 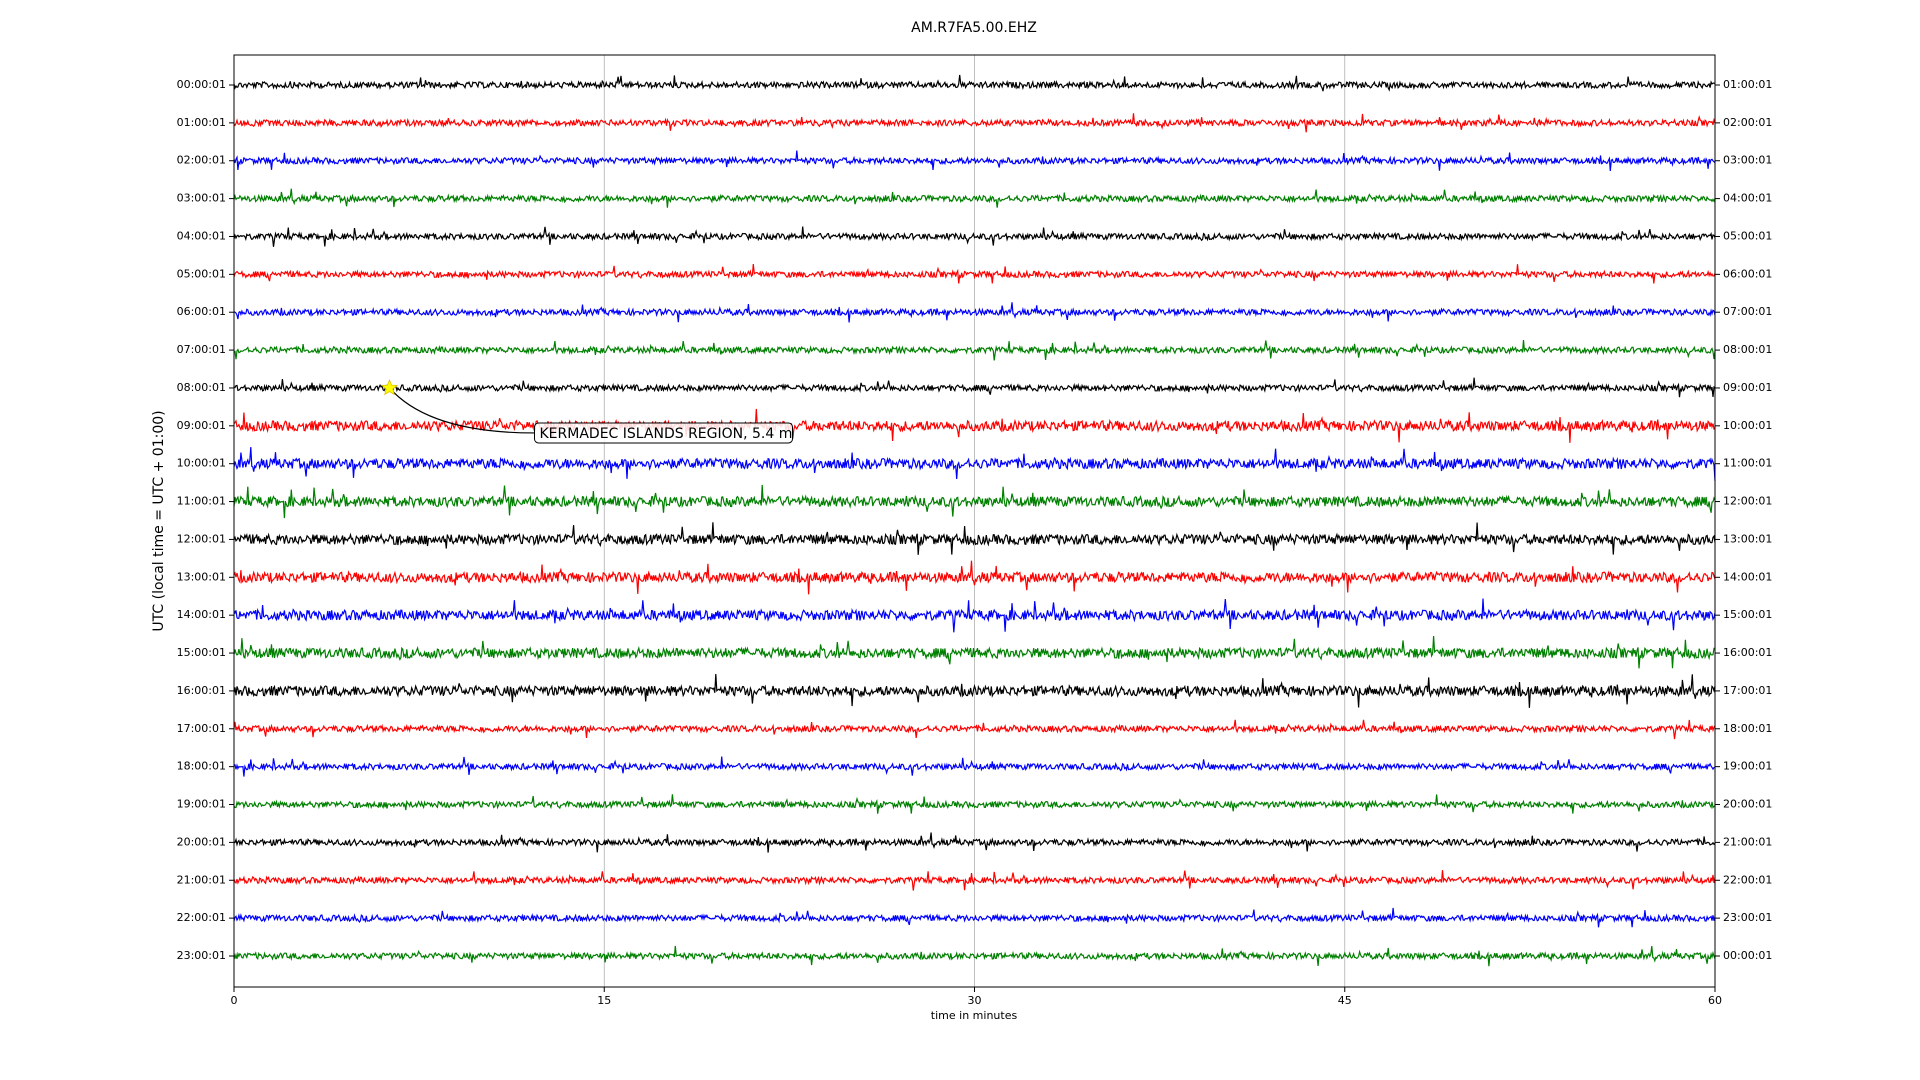 What do you see at coordinates (201, 576) in the screenshot?
I see `y-tick-label: 13:00:01` at bounding box center [201, 576].